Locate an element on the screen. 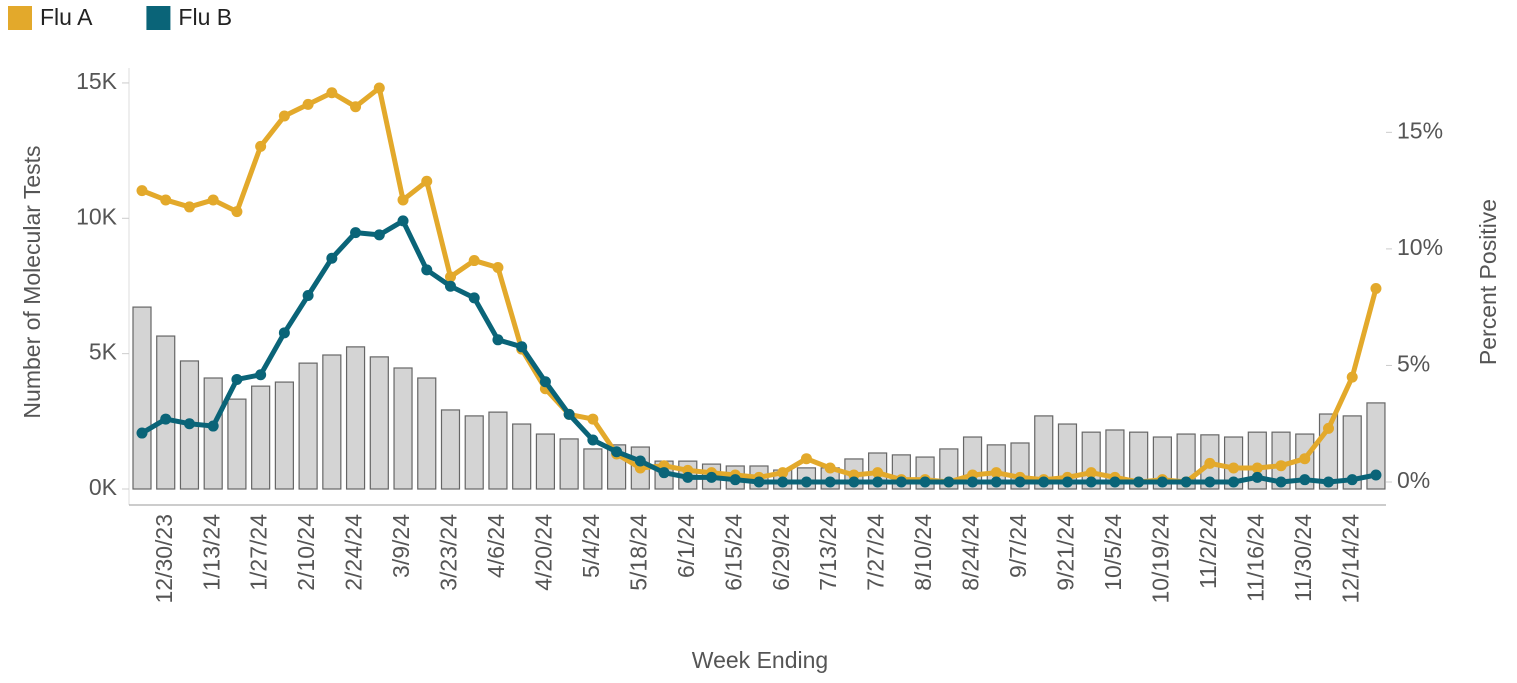 The height and width of the screenshot is (683, 1517). legend-label: Flu A is located at coordinates (66, 17).